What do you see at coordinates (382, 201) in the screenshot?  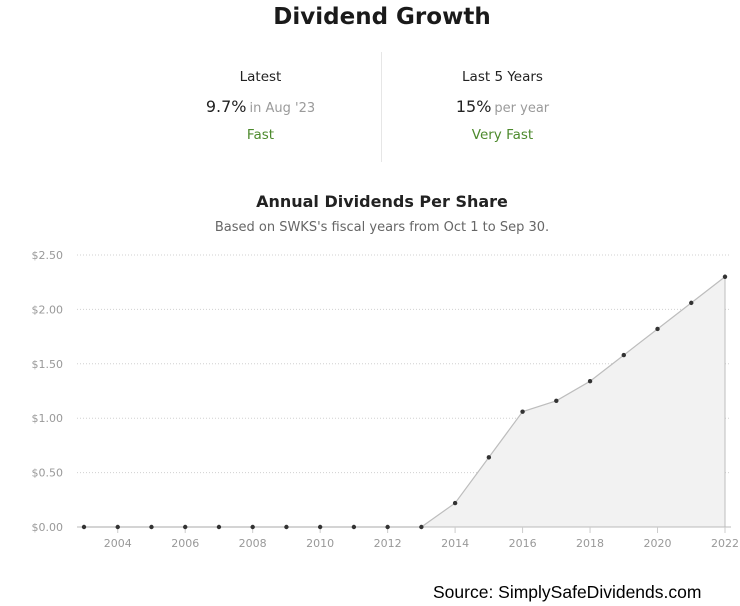 I see `chart-title: Annual Dividends Per Share` at bounding box center [382, 201].